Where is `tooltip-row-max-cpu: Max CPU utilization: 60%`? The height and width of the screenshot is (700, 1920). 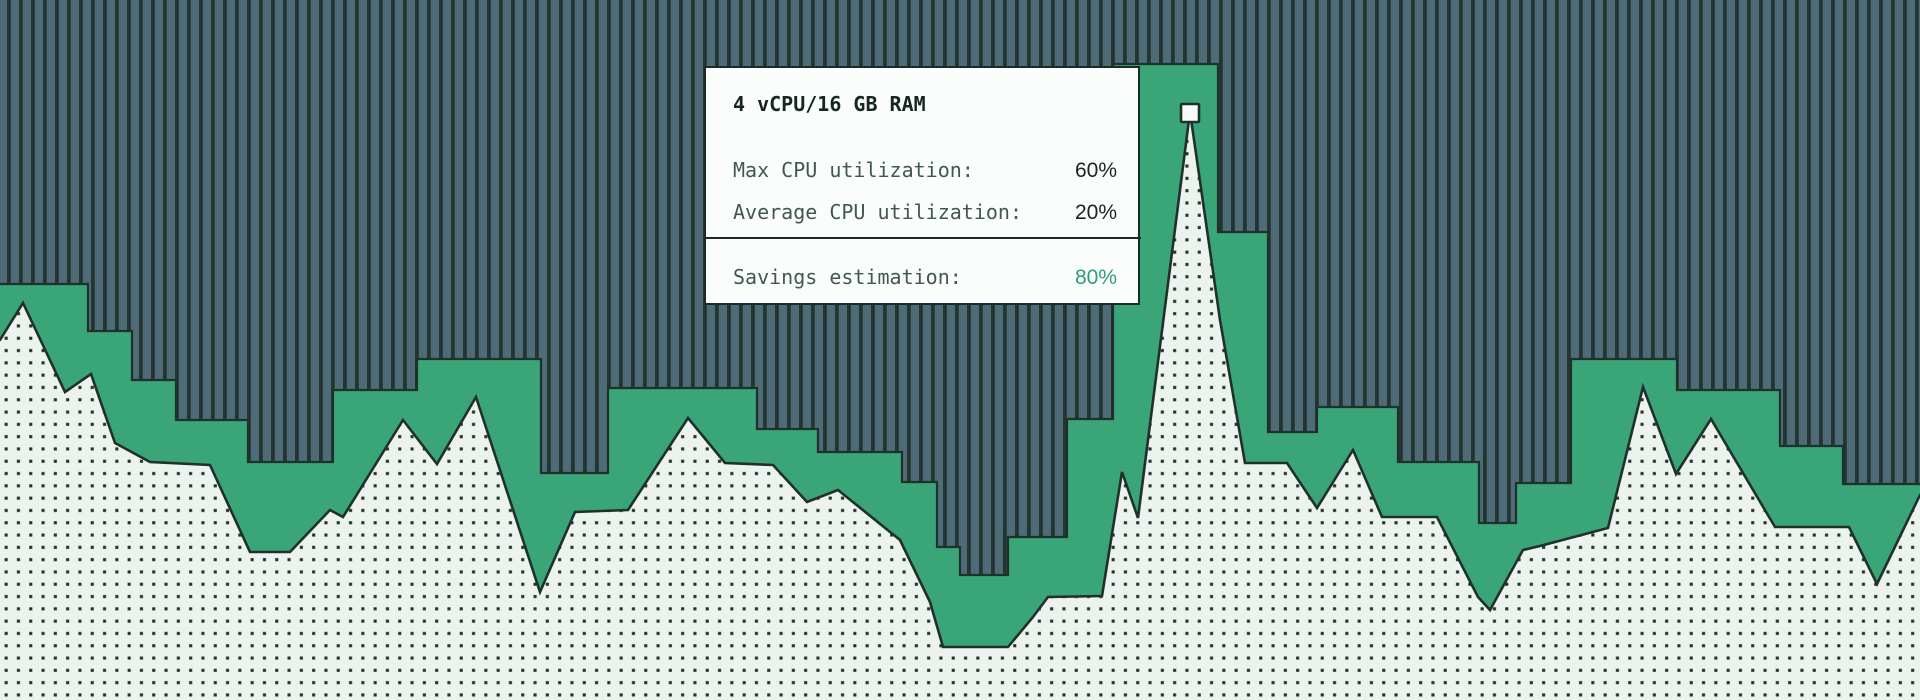
tooltip-row-max-cpu: Max CPU utilization: 60% is located at coordinates (925, 170).